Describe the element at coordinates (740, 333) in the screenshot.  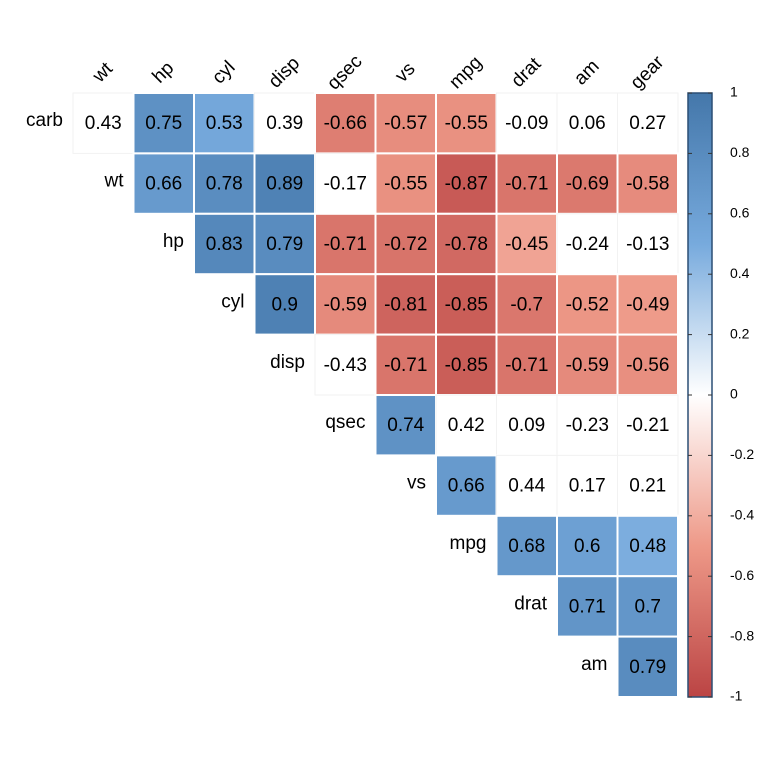
I see `colorbar-label: 0.2` at that location.